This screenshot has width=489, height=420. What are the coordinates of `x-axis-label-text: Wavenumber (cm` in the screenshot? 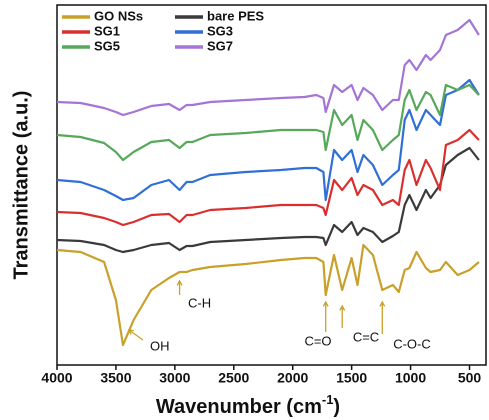 It's located at (239, 407).